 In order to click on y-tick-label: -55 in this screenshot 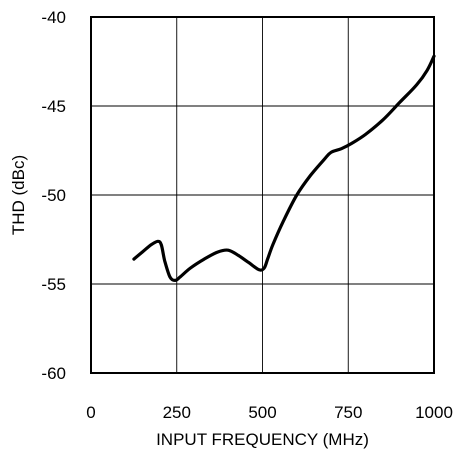, I will do `click(53, 284)`.